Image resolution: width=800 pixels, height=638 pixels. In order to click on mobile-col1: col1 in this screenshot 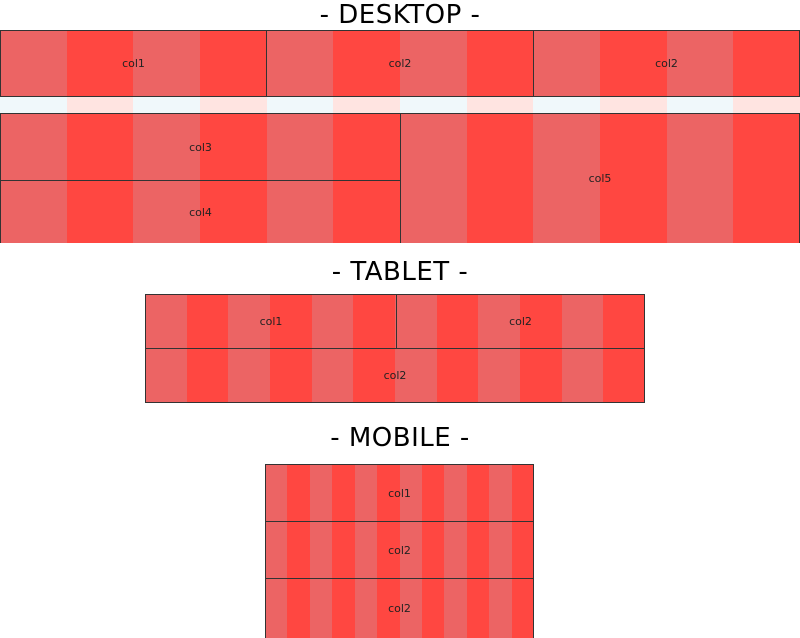, I will do `click(399, 493)`.